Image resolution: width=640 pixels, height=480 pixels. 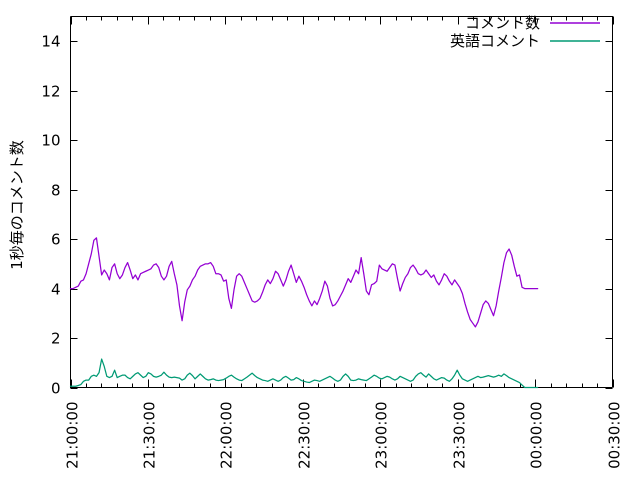 What do you see at coordinates (17, 205) in the screenshot?
I see `y-axis-title: 1秒毎のコメント数` at bounding box center [17, 205].